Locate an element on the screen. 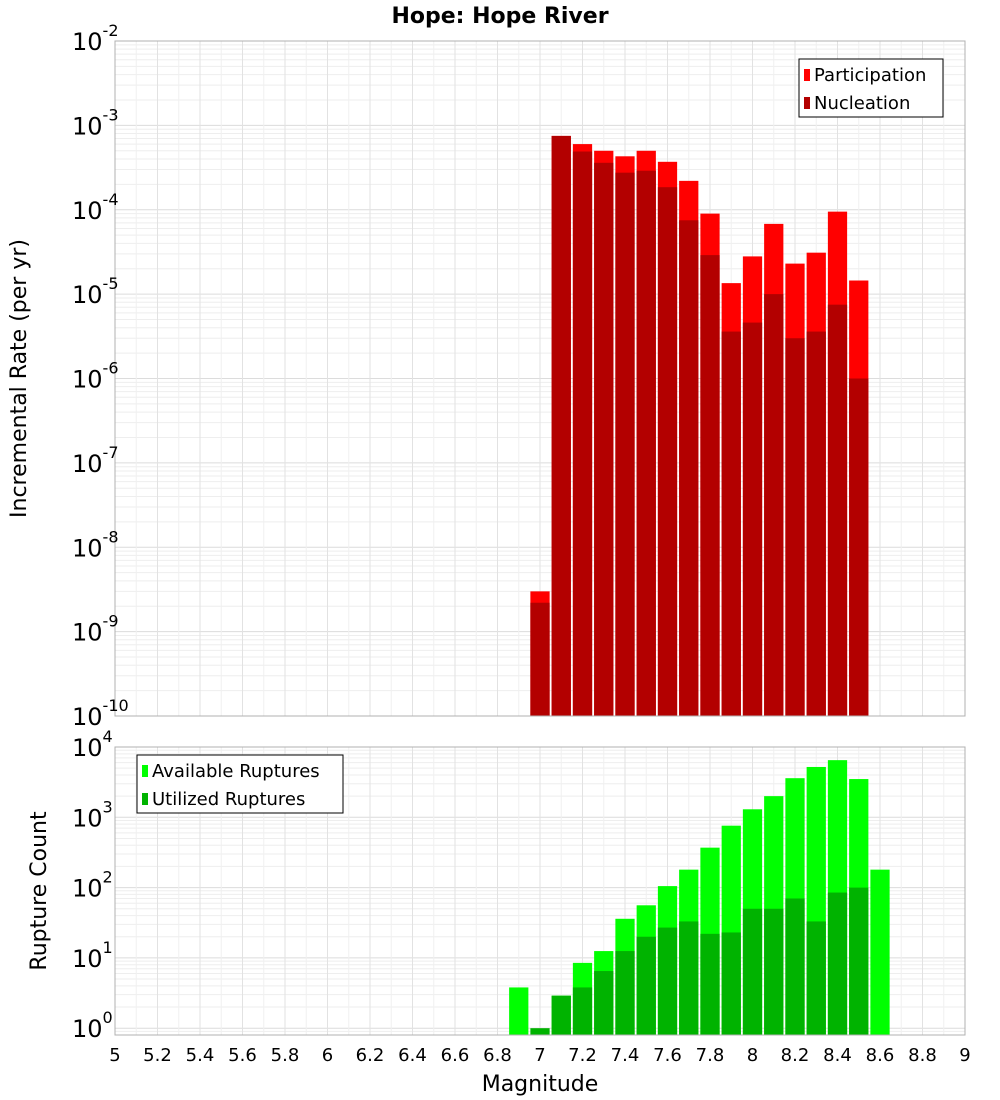 This screenshot has width=1000, height=1100. y-tick-label: 10⁻⁹ is located at coordinates (95, 629).